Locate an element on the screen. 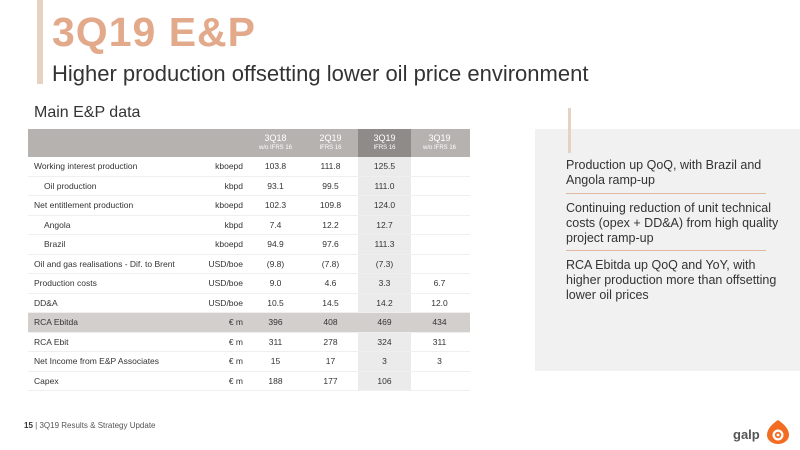 The width and height of the screenshot is (800, 450). table-row: Capex € m 188 177 106 is located at coordinates (249, 381).